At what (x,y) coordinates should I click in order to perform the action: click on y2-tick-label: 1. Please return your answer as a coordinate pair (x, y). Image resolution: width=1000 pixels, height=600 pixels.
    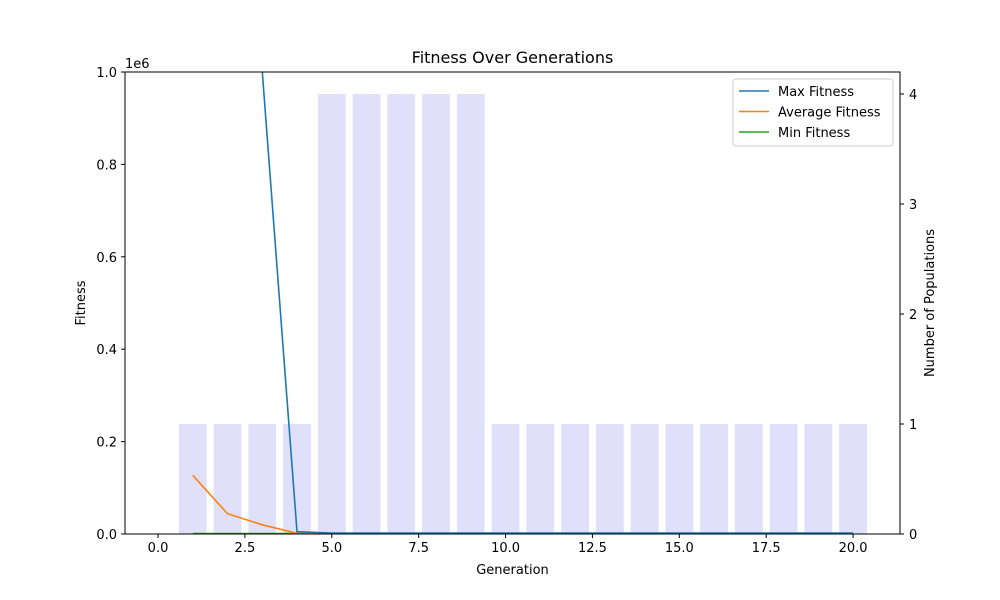
    Looking at the image, I should click on (913, 425).